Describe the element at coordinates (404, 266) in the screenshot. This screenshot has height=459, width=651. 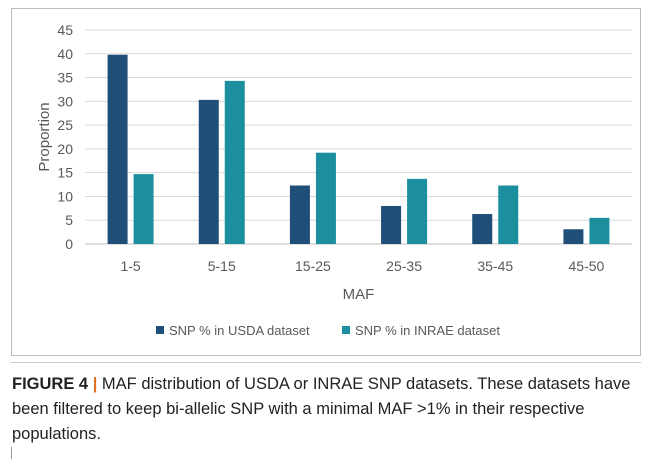
I see `x-tick-label: 25-35` at that location.